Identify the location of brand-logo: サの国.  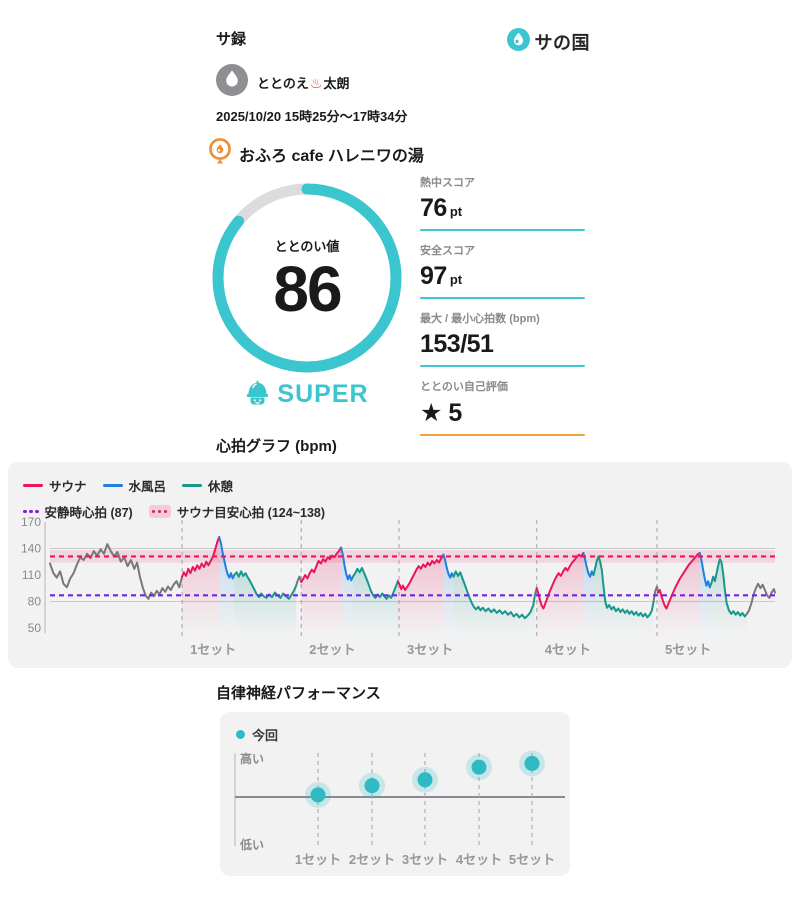
(548, 42).